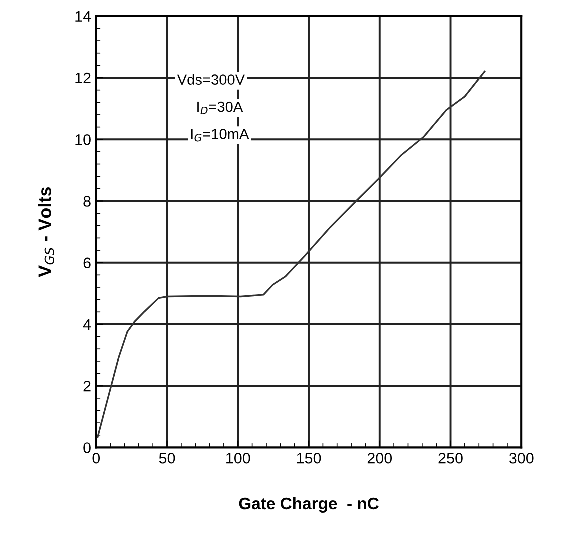 The height and width of the screenshot is (546, 567). Describe the element at coordinates (83, 78) in the screenshot. I see `y-tick-label: 12` at that location.